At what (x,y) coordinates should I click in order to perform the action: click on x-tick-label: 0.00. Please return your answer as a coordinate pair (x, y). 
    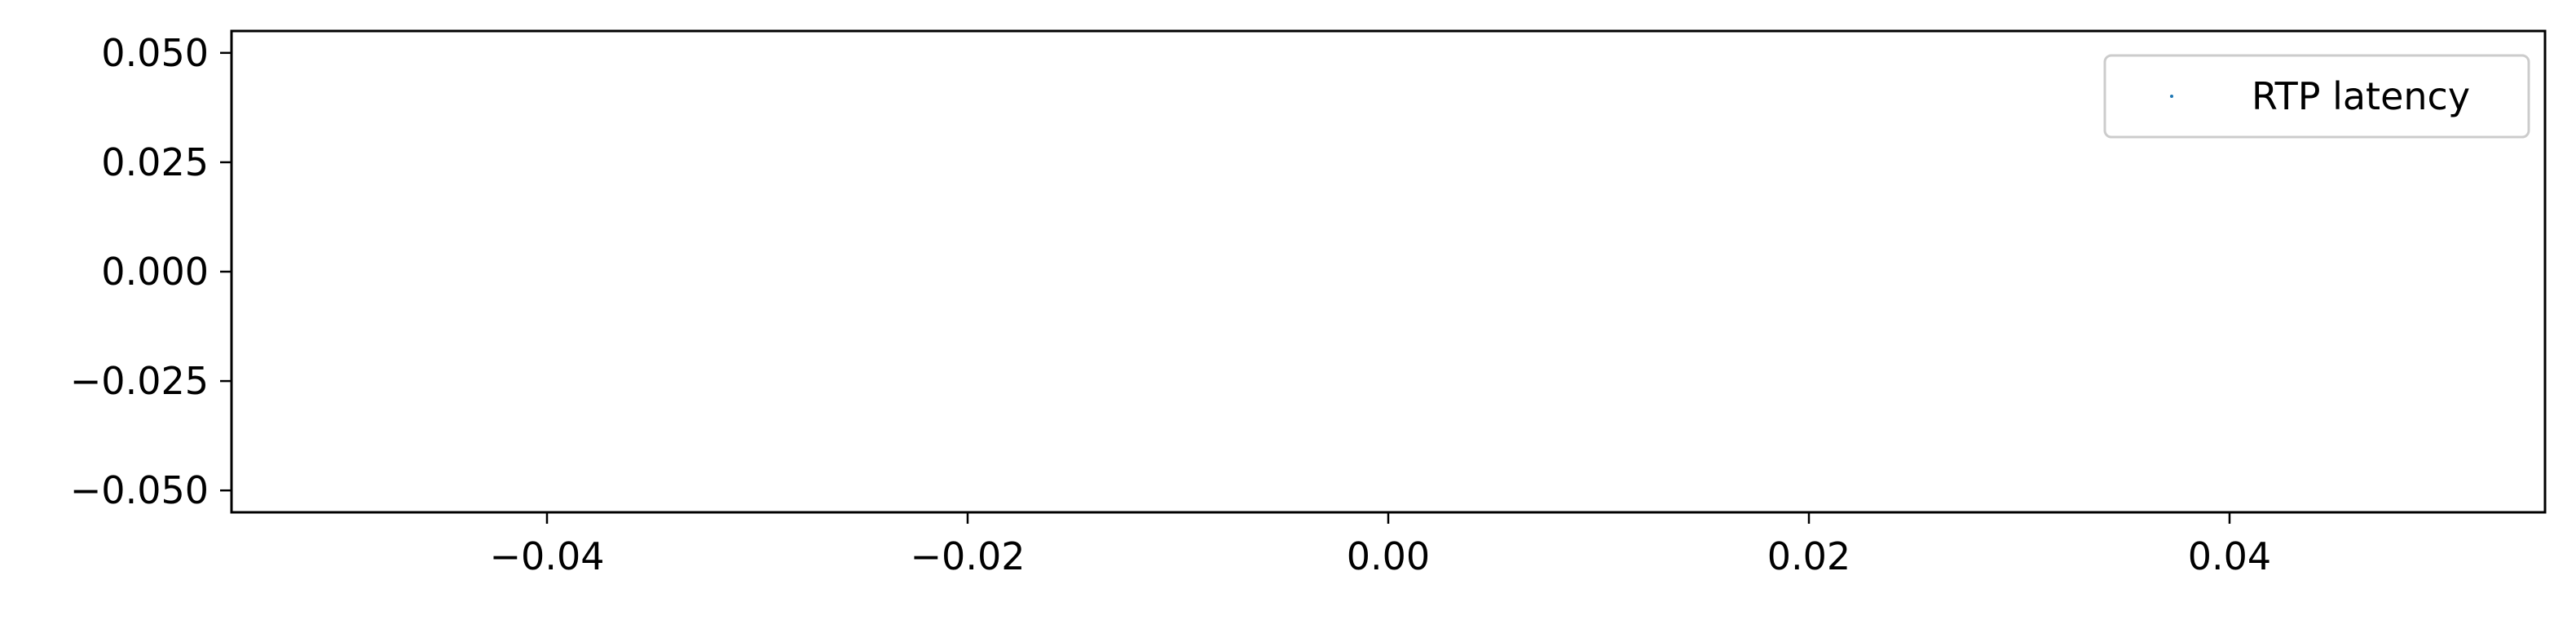
    Looking at the image, I should click on (1388, 556).